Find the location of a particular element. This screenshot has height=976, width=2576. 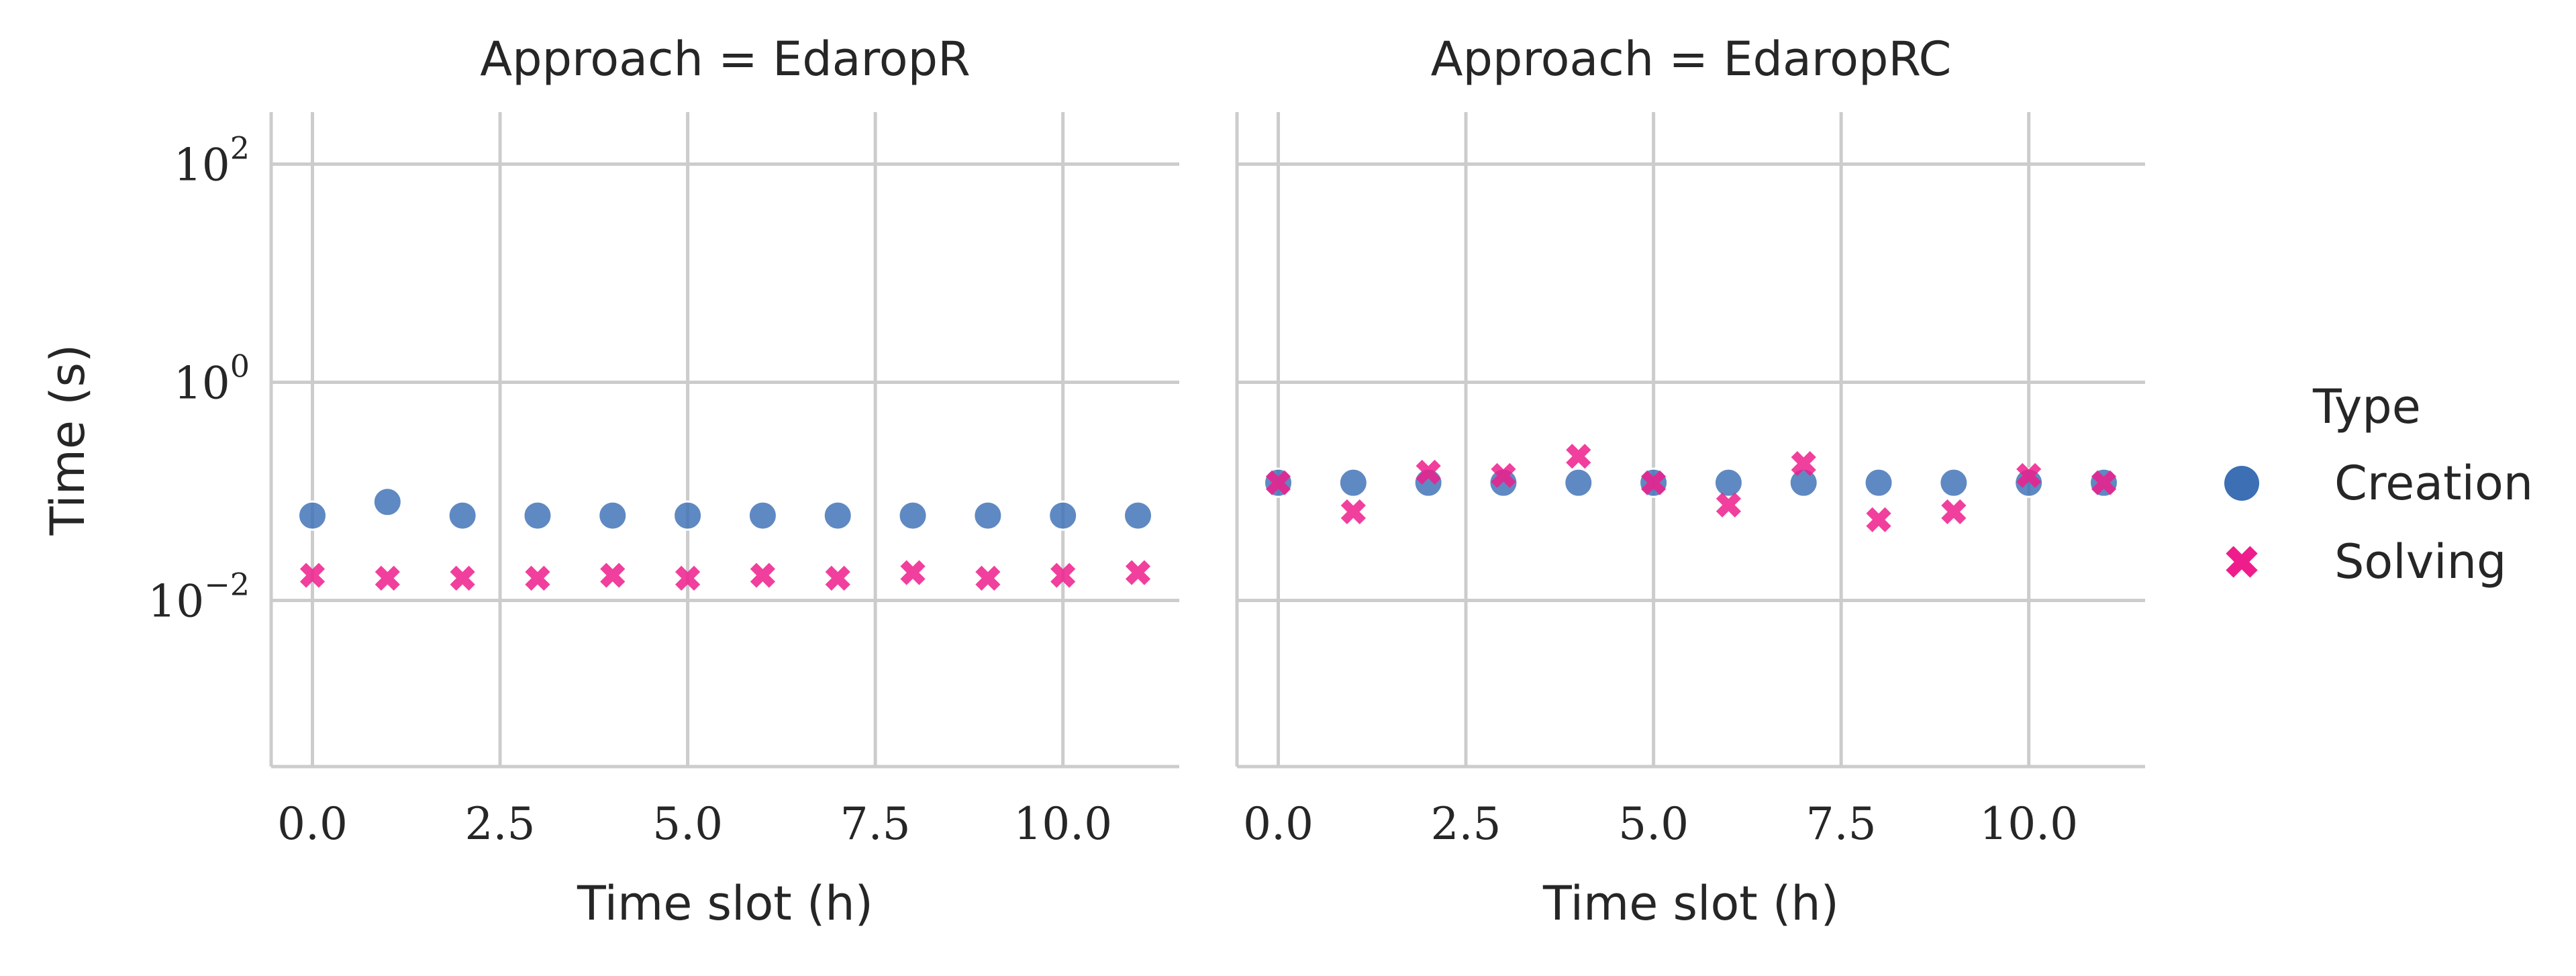

legend-marker-solving is located at coordinates (2242, 562).